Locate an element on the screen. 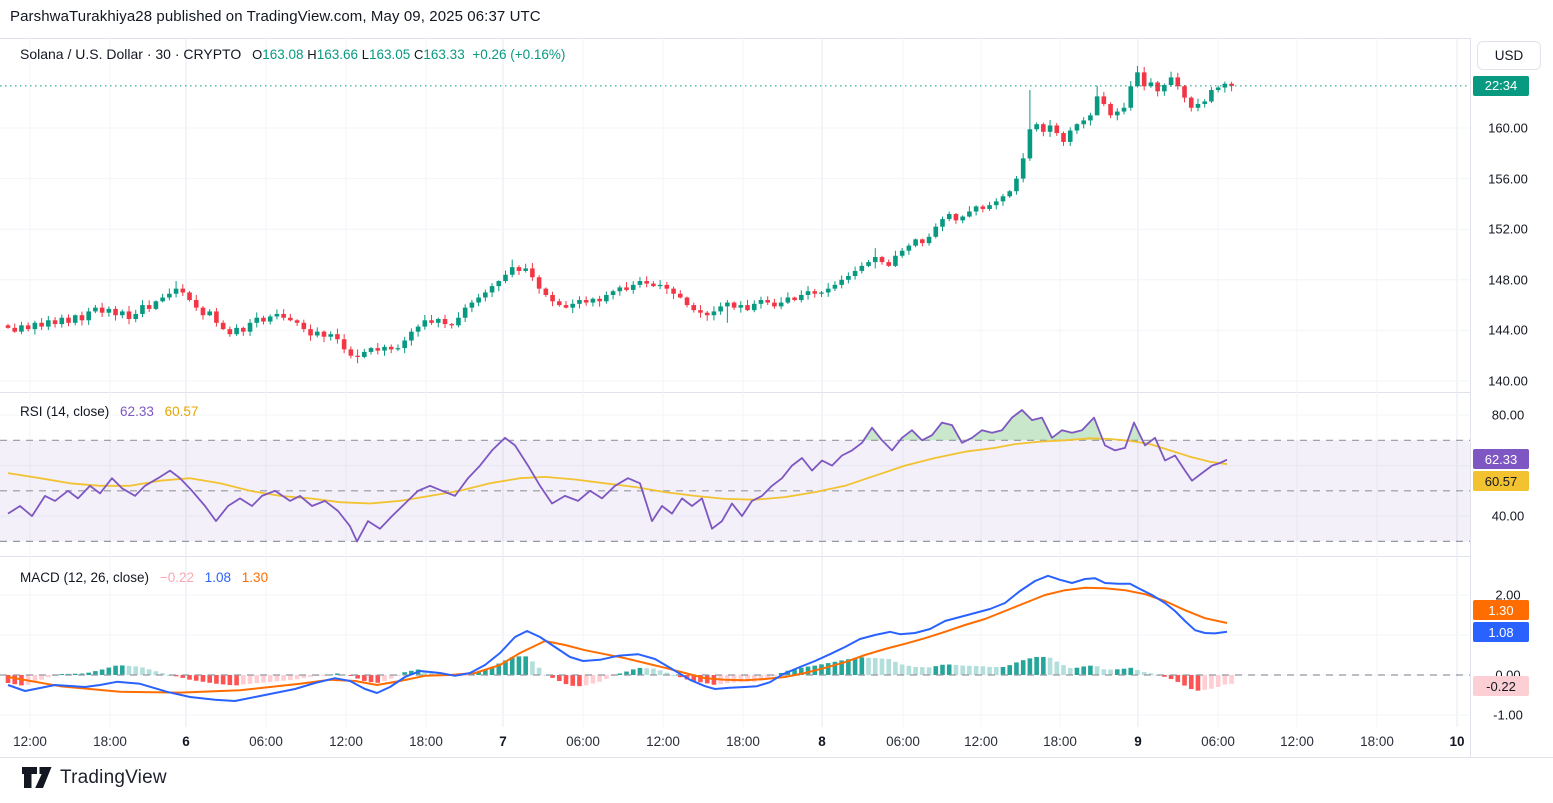 This screenshot has width=1553, height=803. ohlc-letter-C: C is located at coordinates (419, 54).